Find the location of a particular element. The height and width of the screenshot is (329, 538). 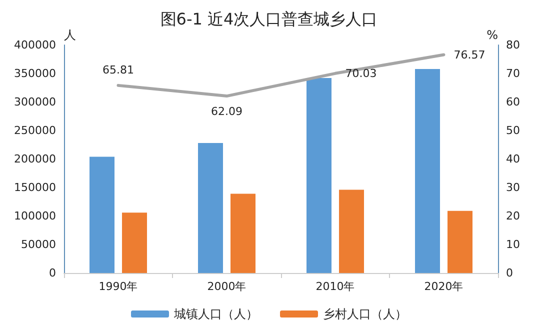

legend-label: 城镇人口（人） is located at coordinates (215, 314).